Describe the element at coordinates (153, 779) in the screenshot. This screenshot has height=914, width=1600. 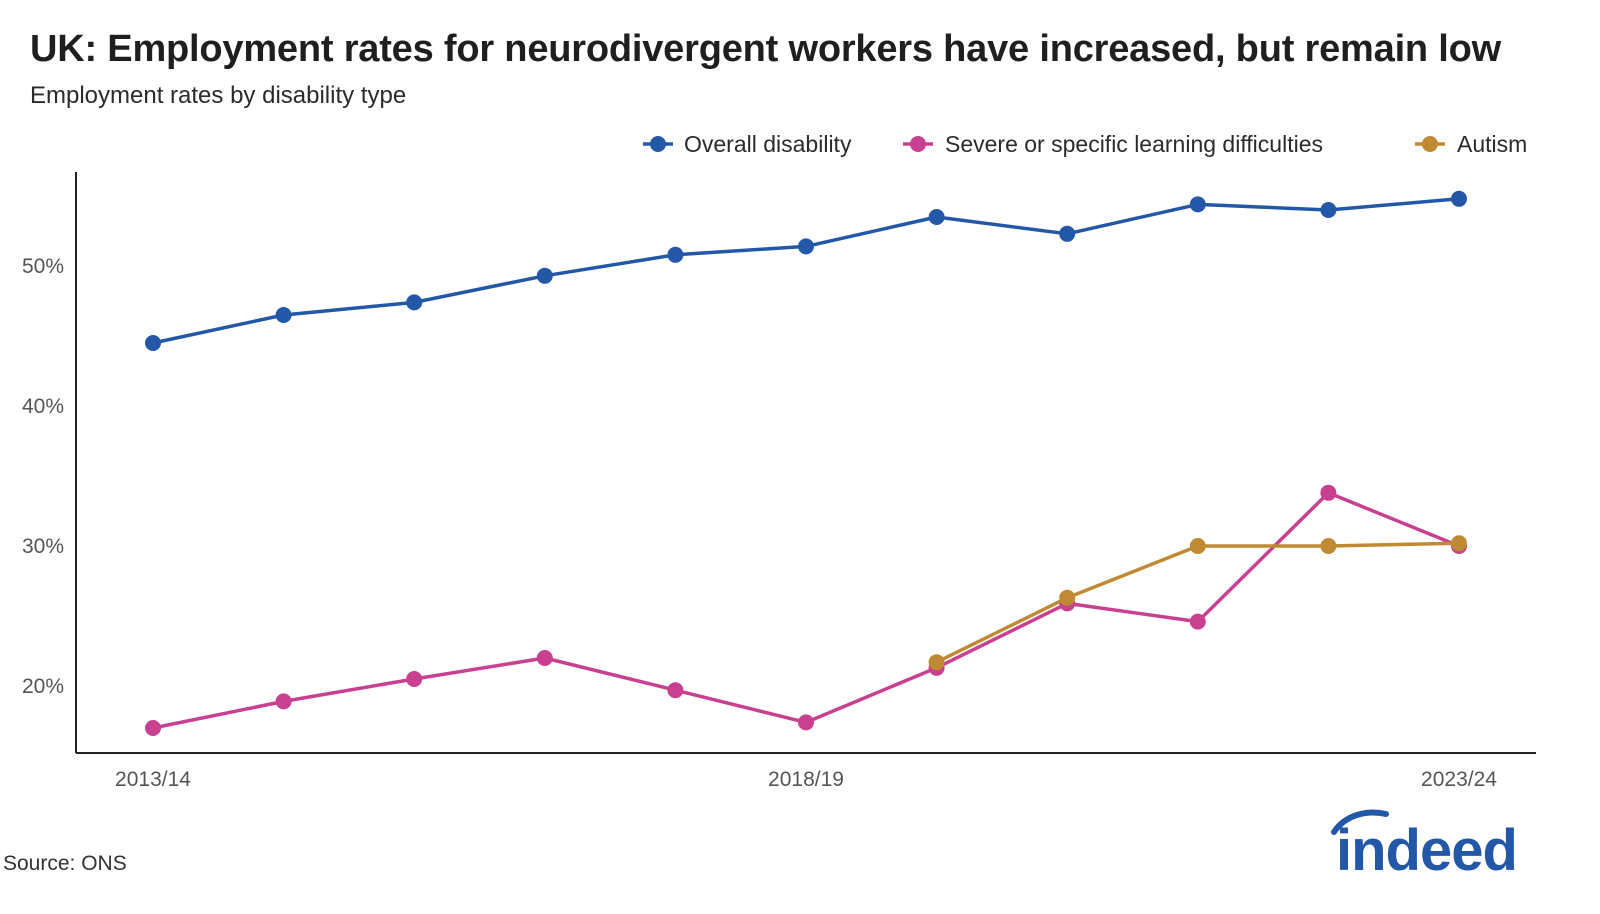
I see `x-tick-label: 2013/14` at that location.